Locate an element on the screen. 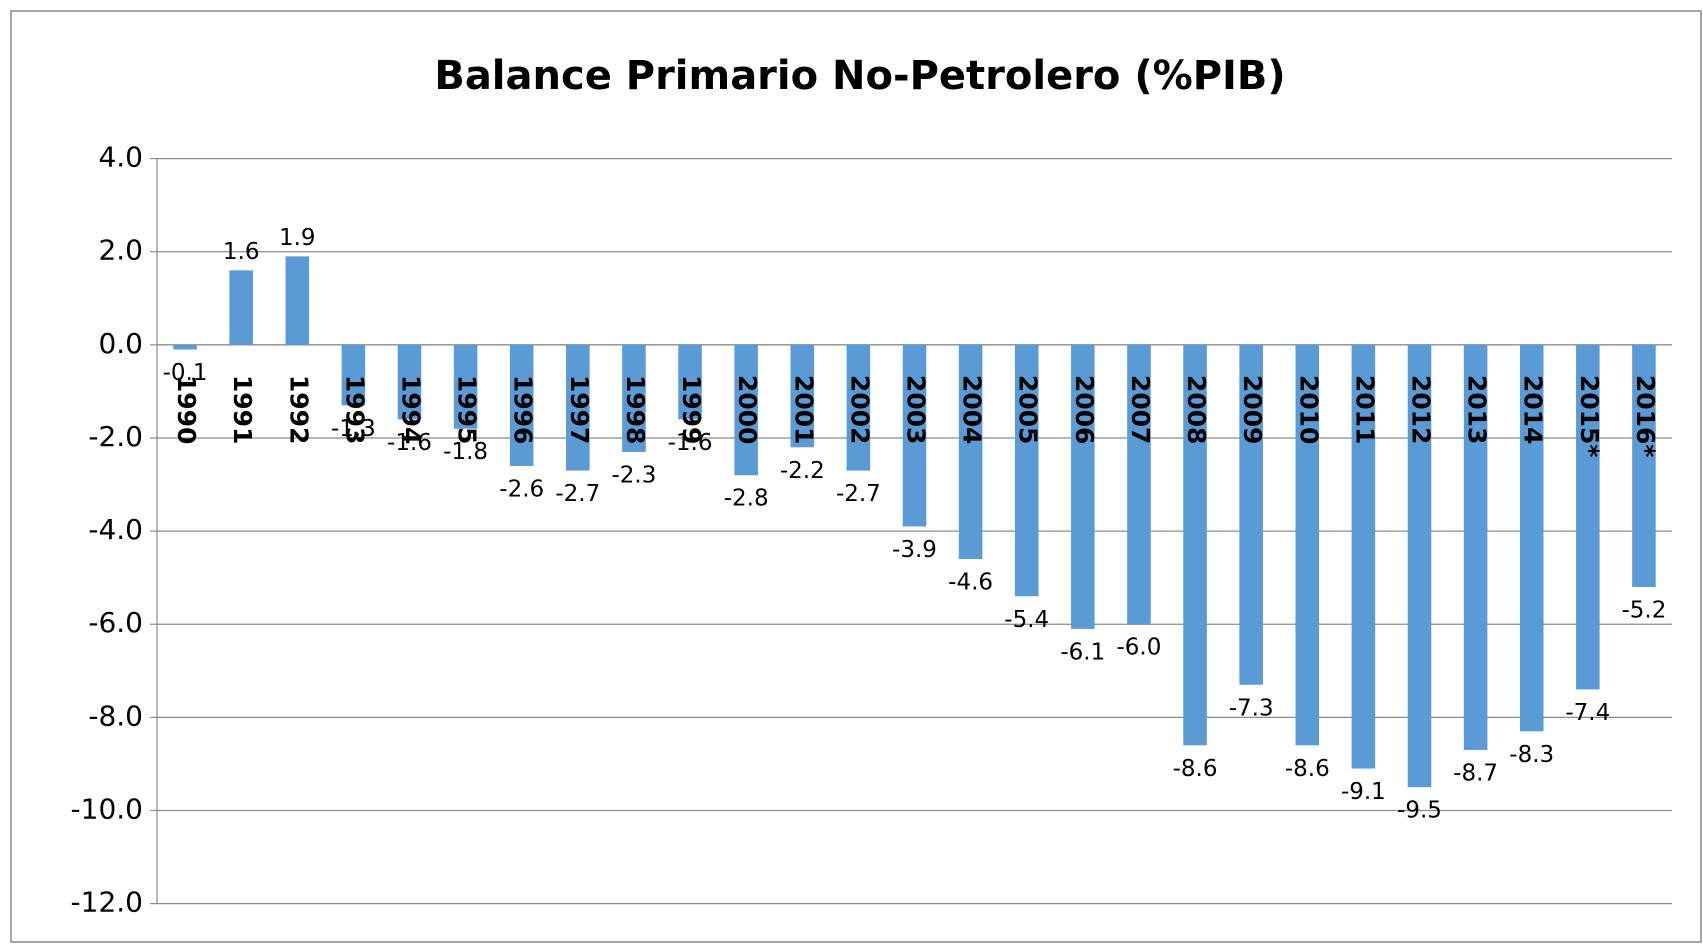 This screenshot has height=944, width=1703. y-tick-label: -8.0 is located at coordinates (115, 715).